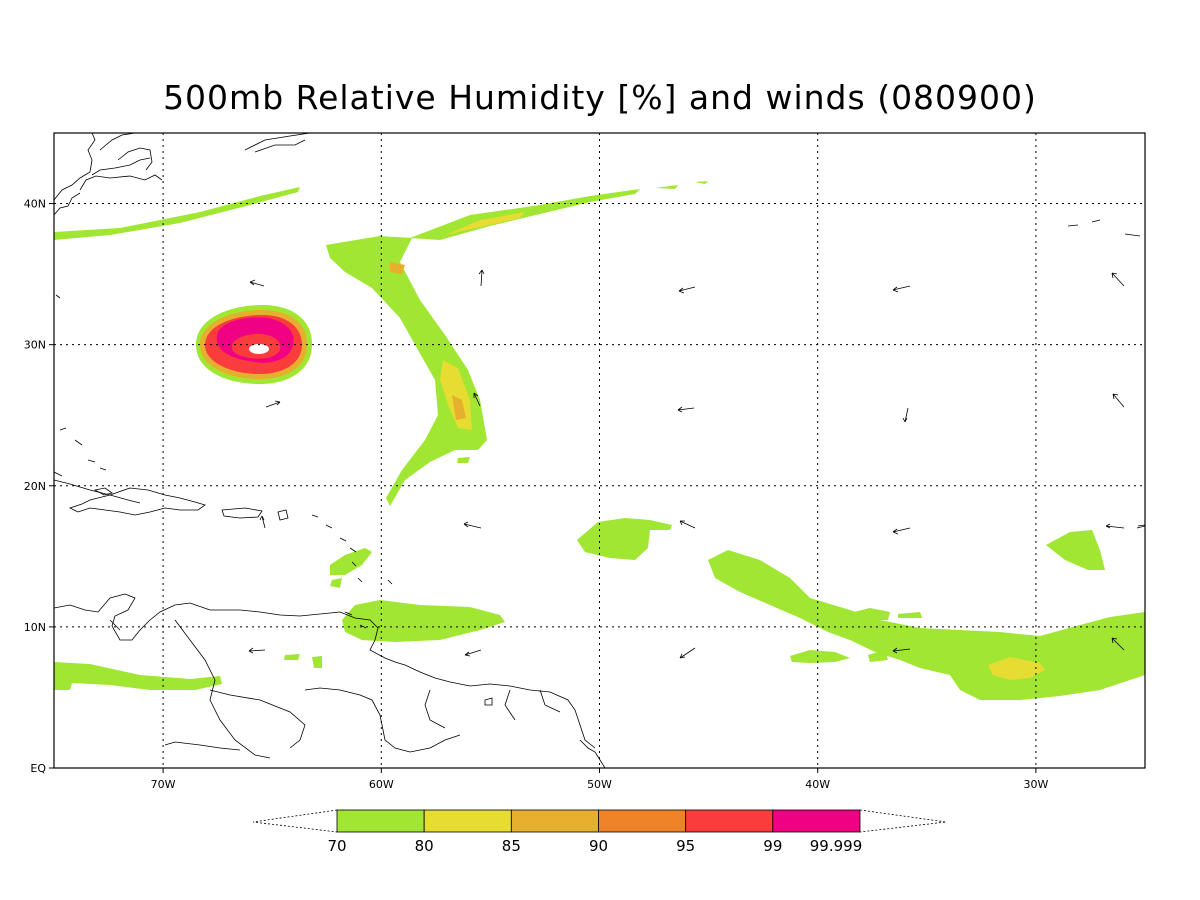  I want to click on coast-lesser-antilles, so click(352, 549).